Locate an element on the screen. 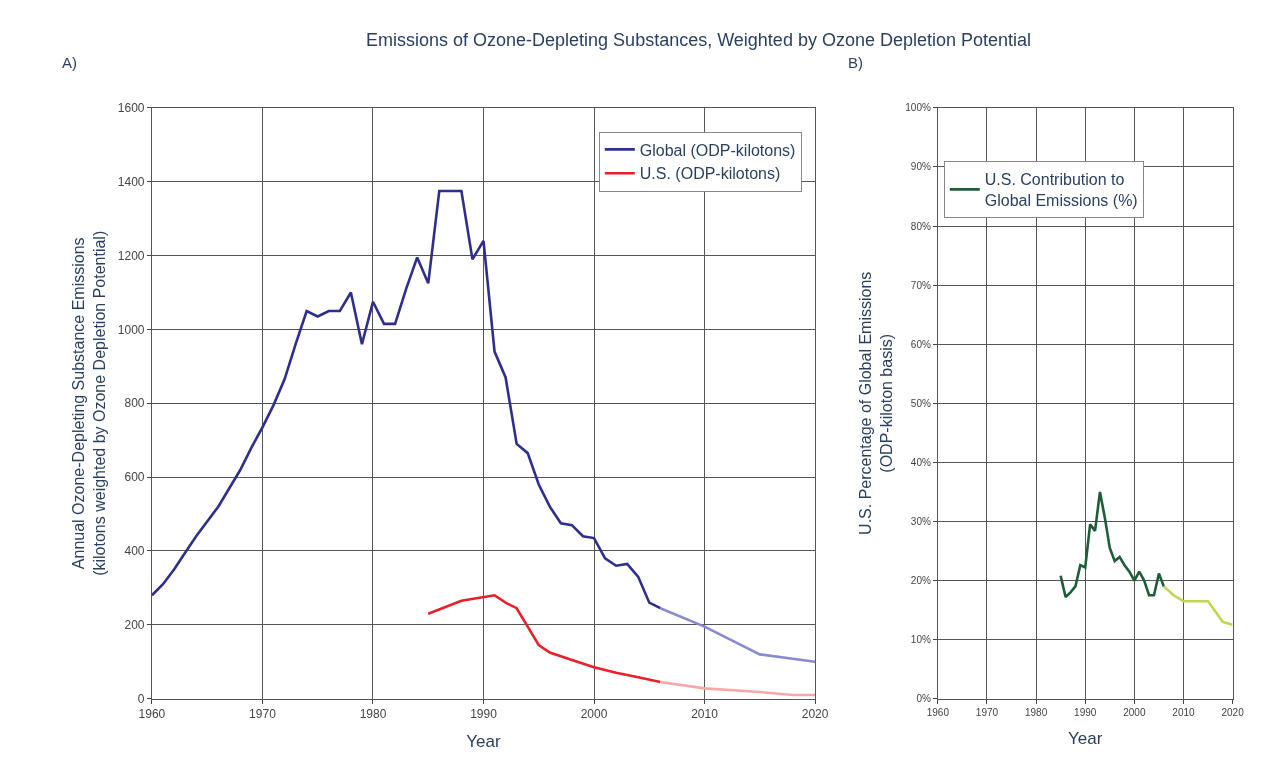 Image resolution: width=1275 pixels, height=779 pixels. y-tick-label: 1600 is located at coordinates (131, 108).